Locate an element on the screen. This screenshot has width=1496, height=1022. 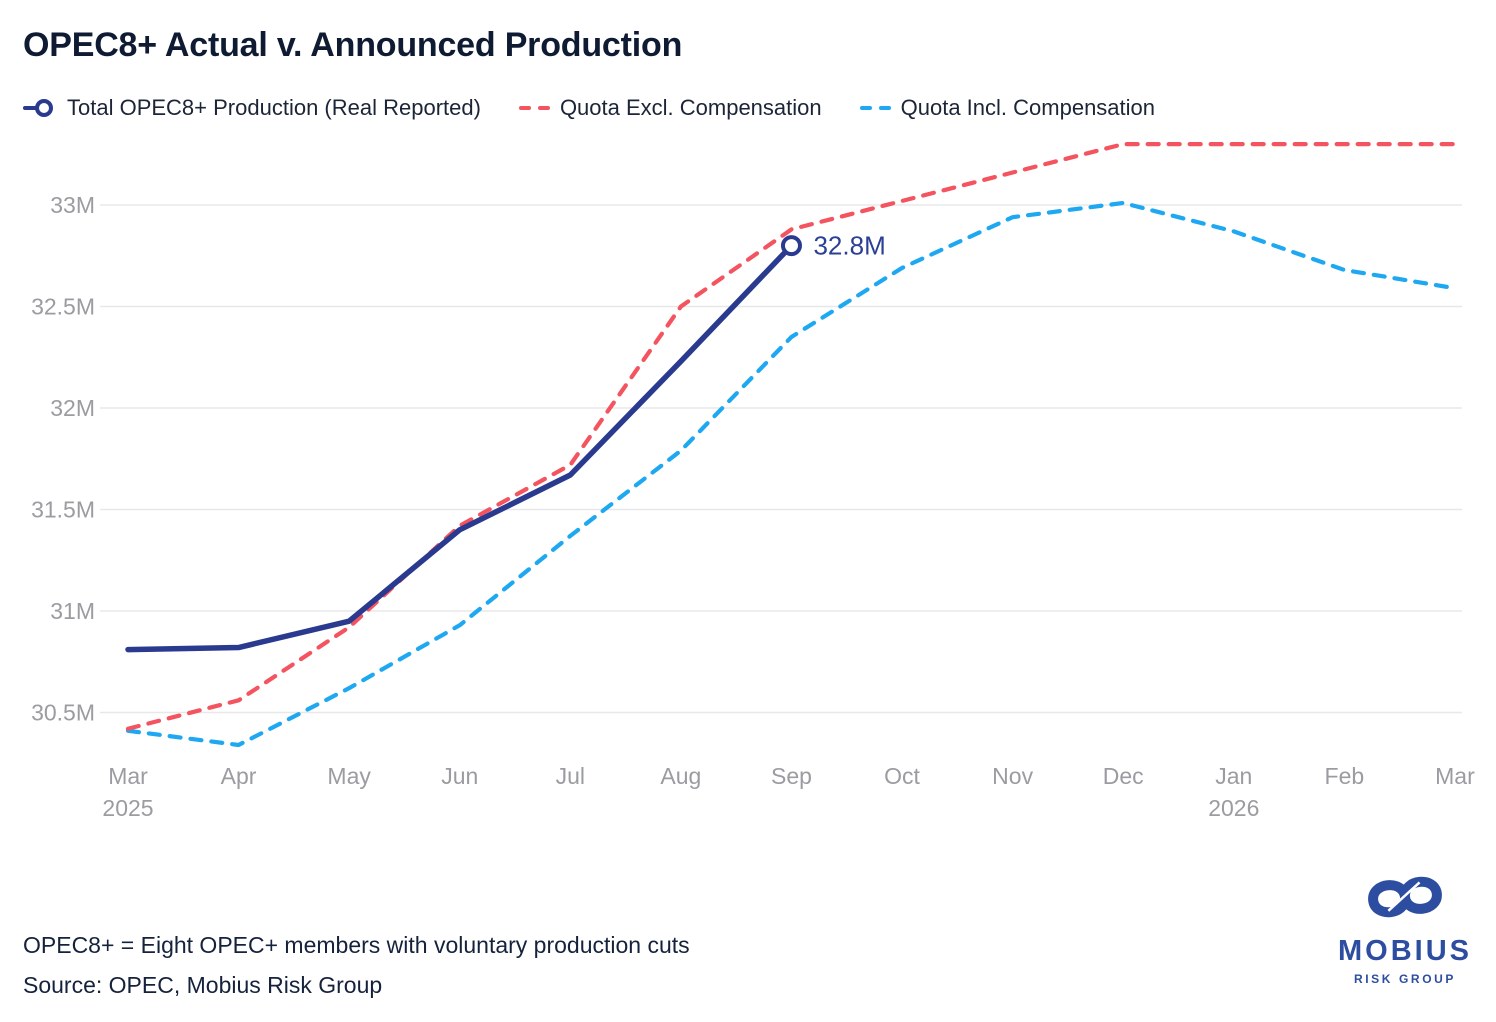
logo-subtitle: RISK GROUP is located at coordinates (1404, 979).